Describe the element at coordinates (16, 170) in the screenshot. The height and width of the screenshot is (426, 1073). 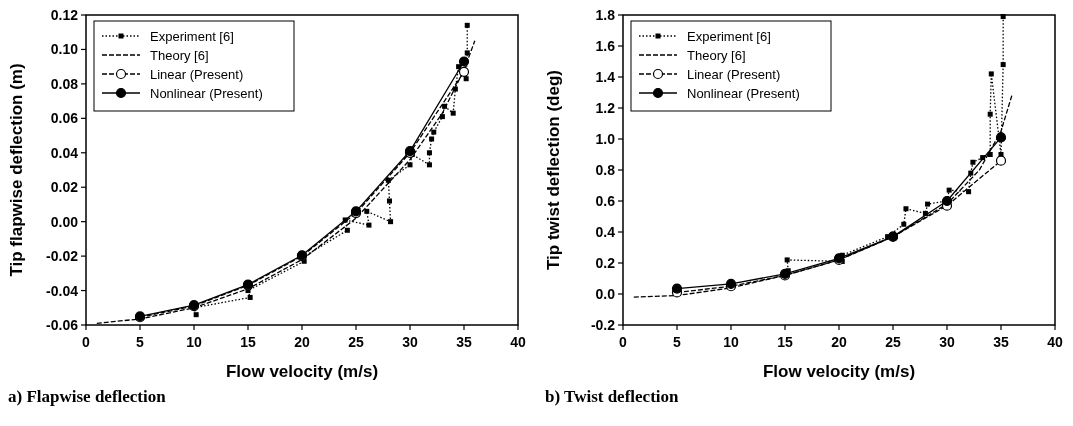
I see `y-axis-title: Tip flapwise deflection (m)` at that location.